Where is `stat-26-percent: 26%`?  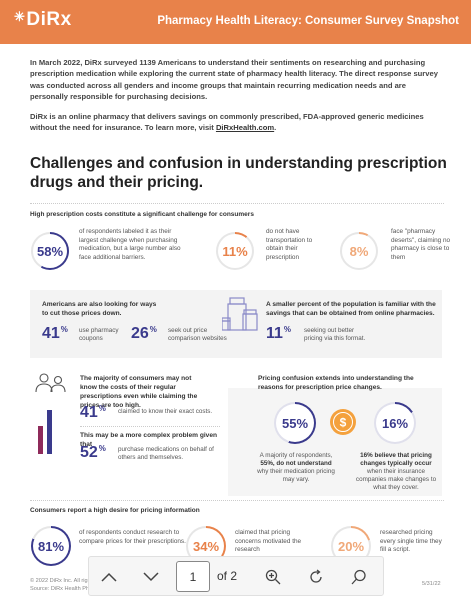 stat-26-percent: 26% is located at coordinates (144, 333).